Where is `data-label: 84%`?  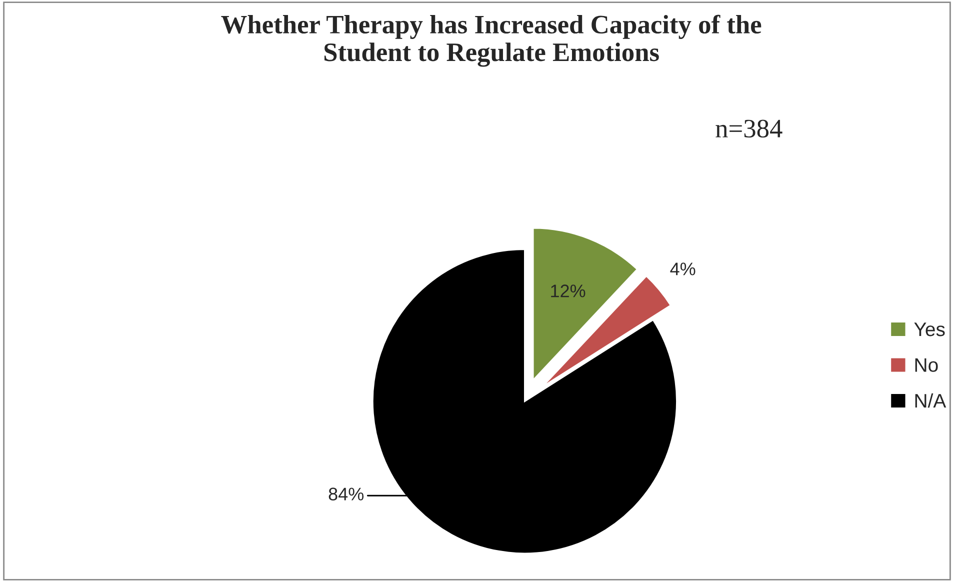 data-label: 84% is located at coordinates (346, 494).